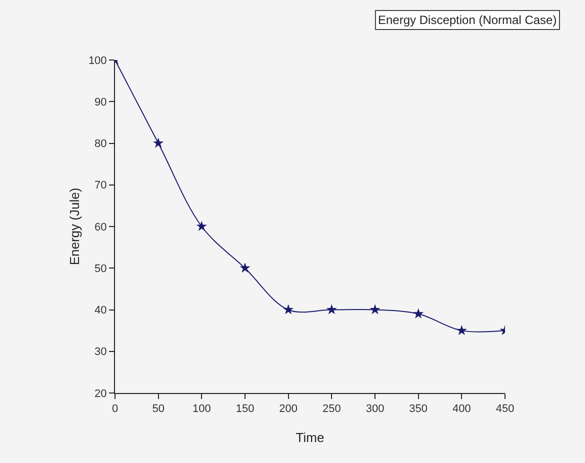  I want to click on x-tick-label: 350, so click(418, 409).